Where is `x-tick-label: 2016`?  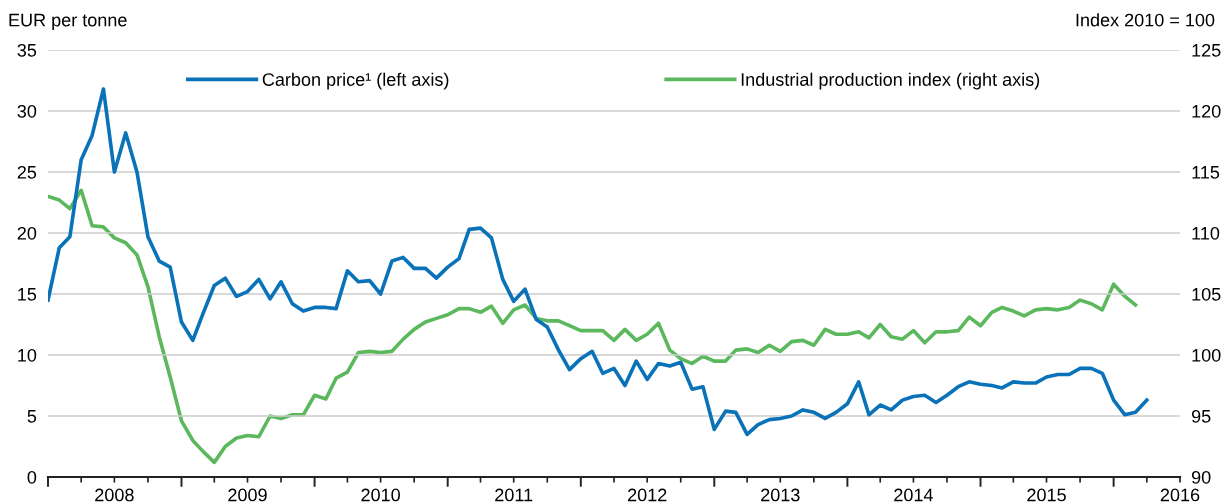
x-tick-label: 2016 is located at coordinates (1180, 495).